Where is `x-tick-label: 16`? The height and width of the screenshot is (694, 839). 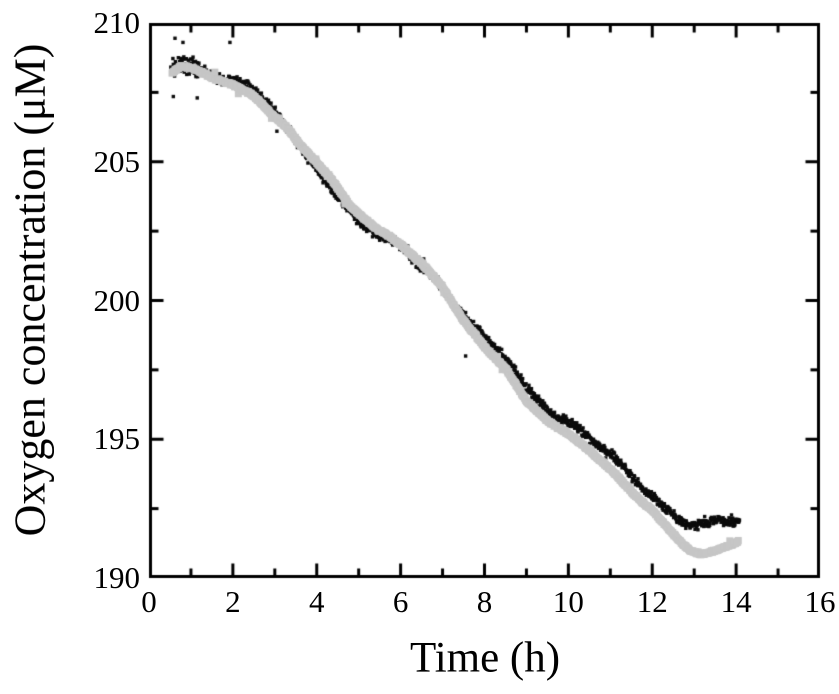
x-tick-label: 16 is located at coordinates (820, 601).